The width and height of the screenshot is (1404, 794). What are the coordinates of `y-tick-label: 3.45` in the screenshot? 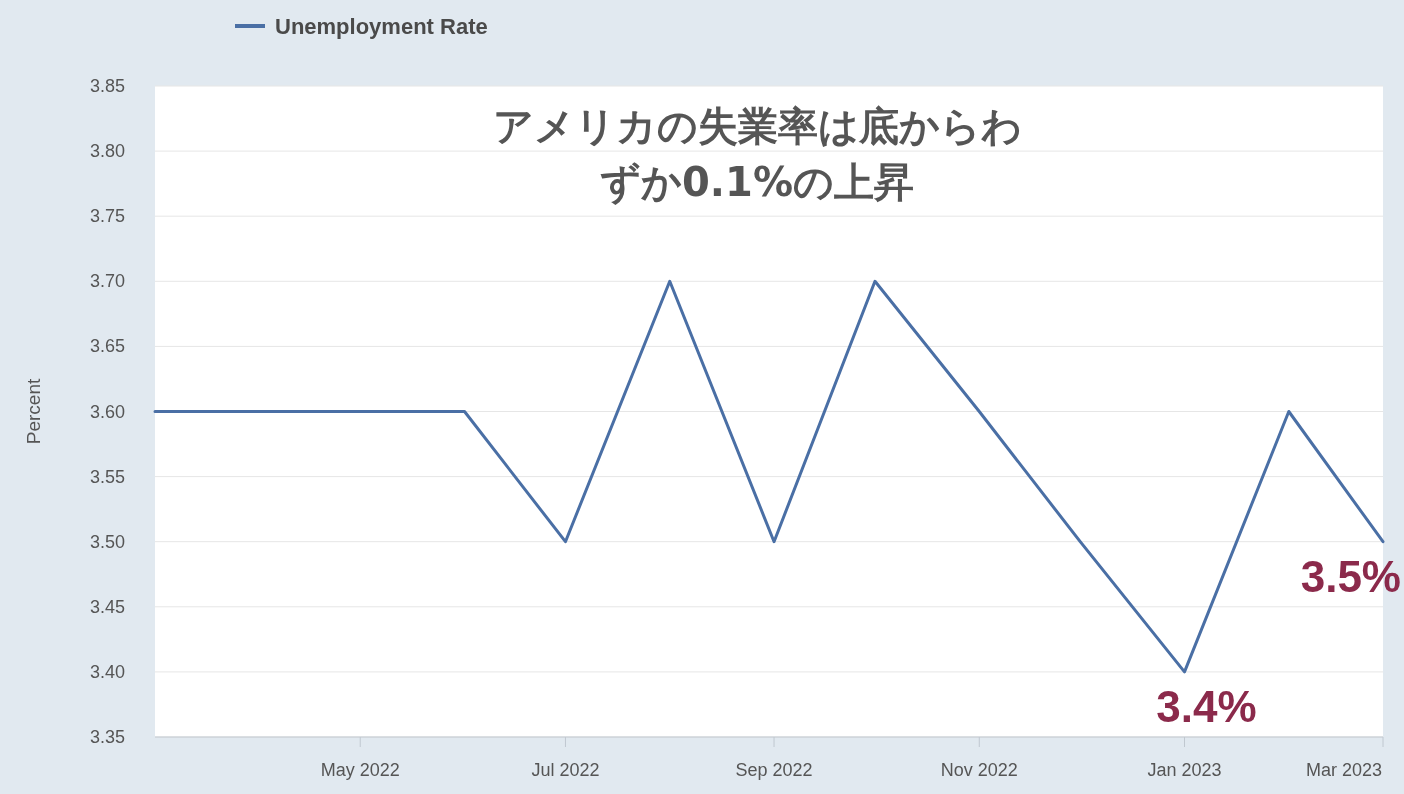 It's located at (107, 606).